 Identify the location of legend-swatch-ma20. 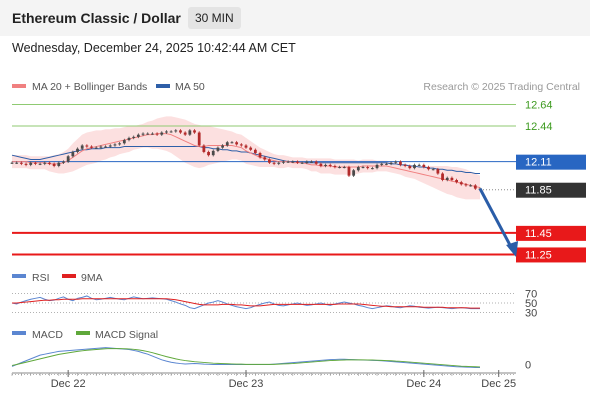
(19, 86).